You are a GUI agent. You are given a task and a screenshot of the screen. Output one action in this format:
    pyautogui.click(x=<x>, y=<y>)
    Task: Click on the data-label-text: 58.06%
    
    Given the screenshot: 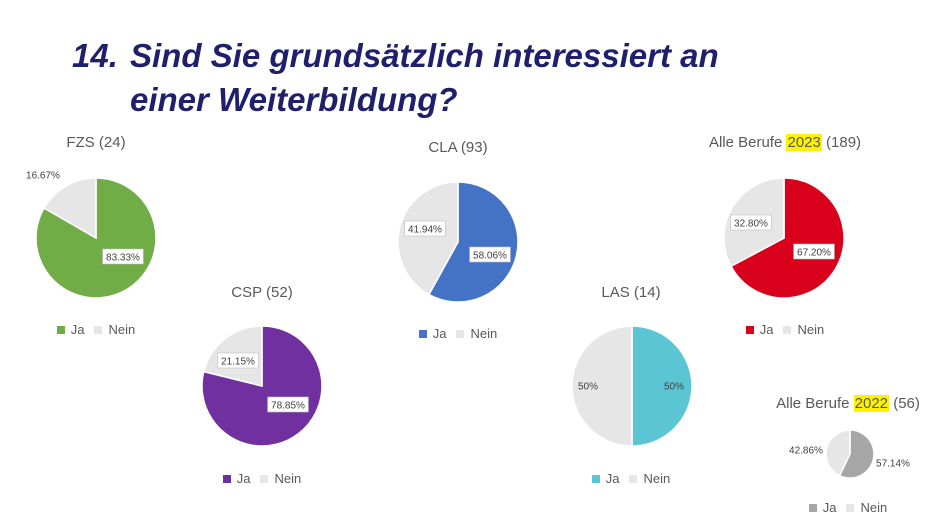 What is the action you would take?
    pyautogui.click(x=490, y=256)
    